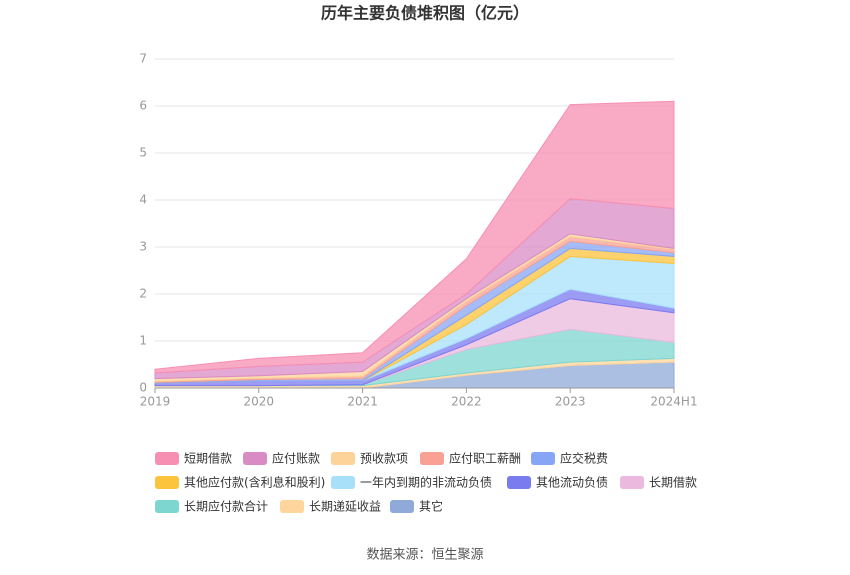  I want to click on legend-label: 应付账款, so click(296, 458).